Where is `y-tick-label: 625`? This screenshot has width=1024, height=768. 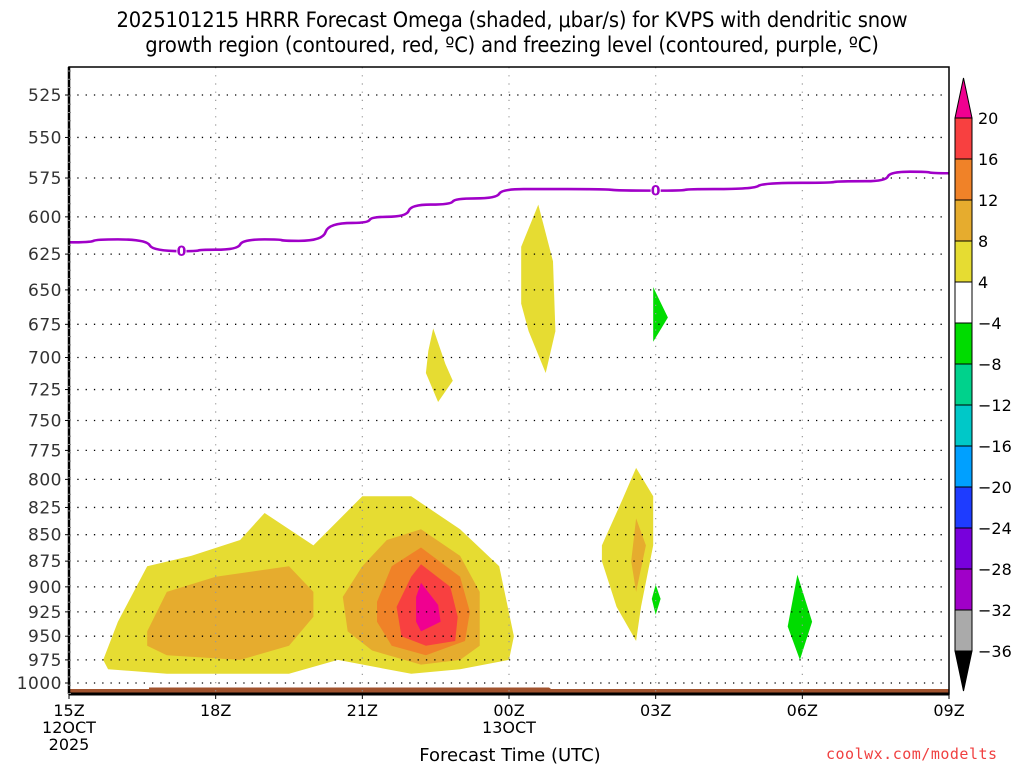 y-tick-label: 625 is located at coordinates (45, 255).